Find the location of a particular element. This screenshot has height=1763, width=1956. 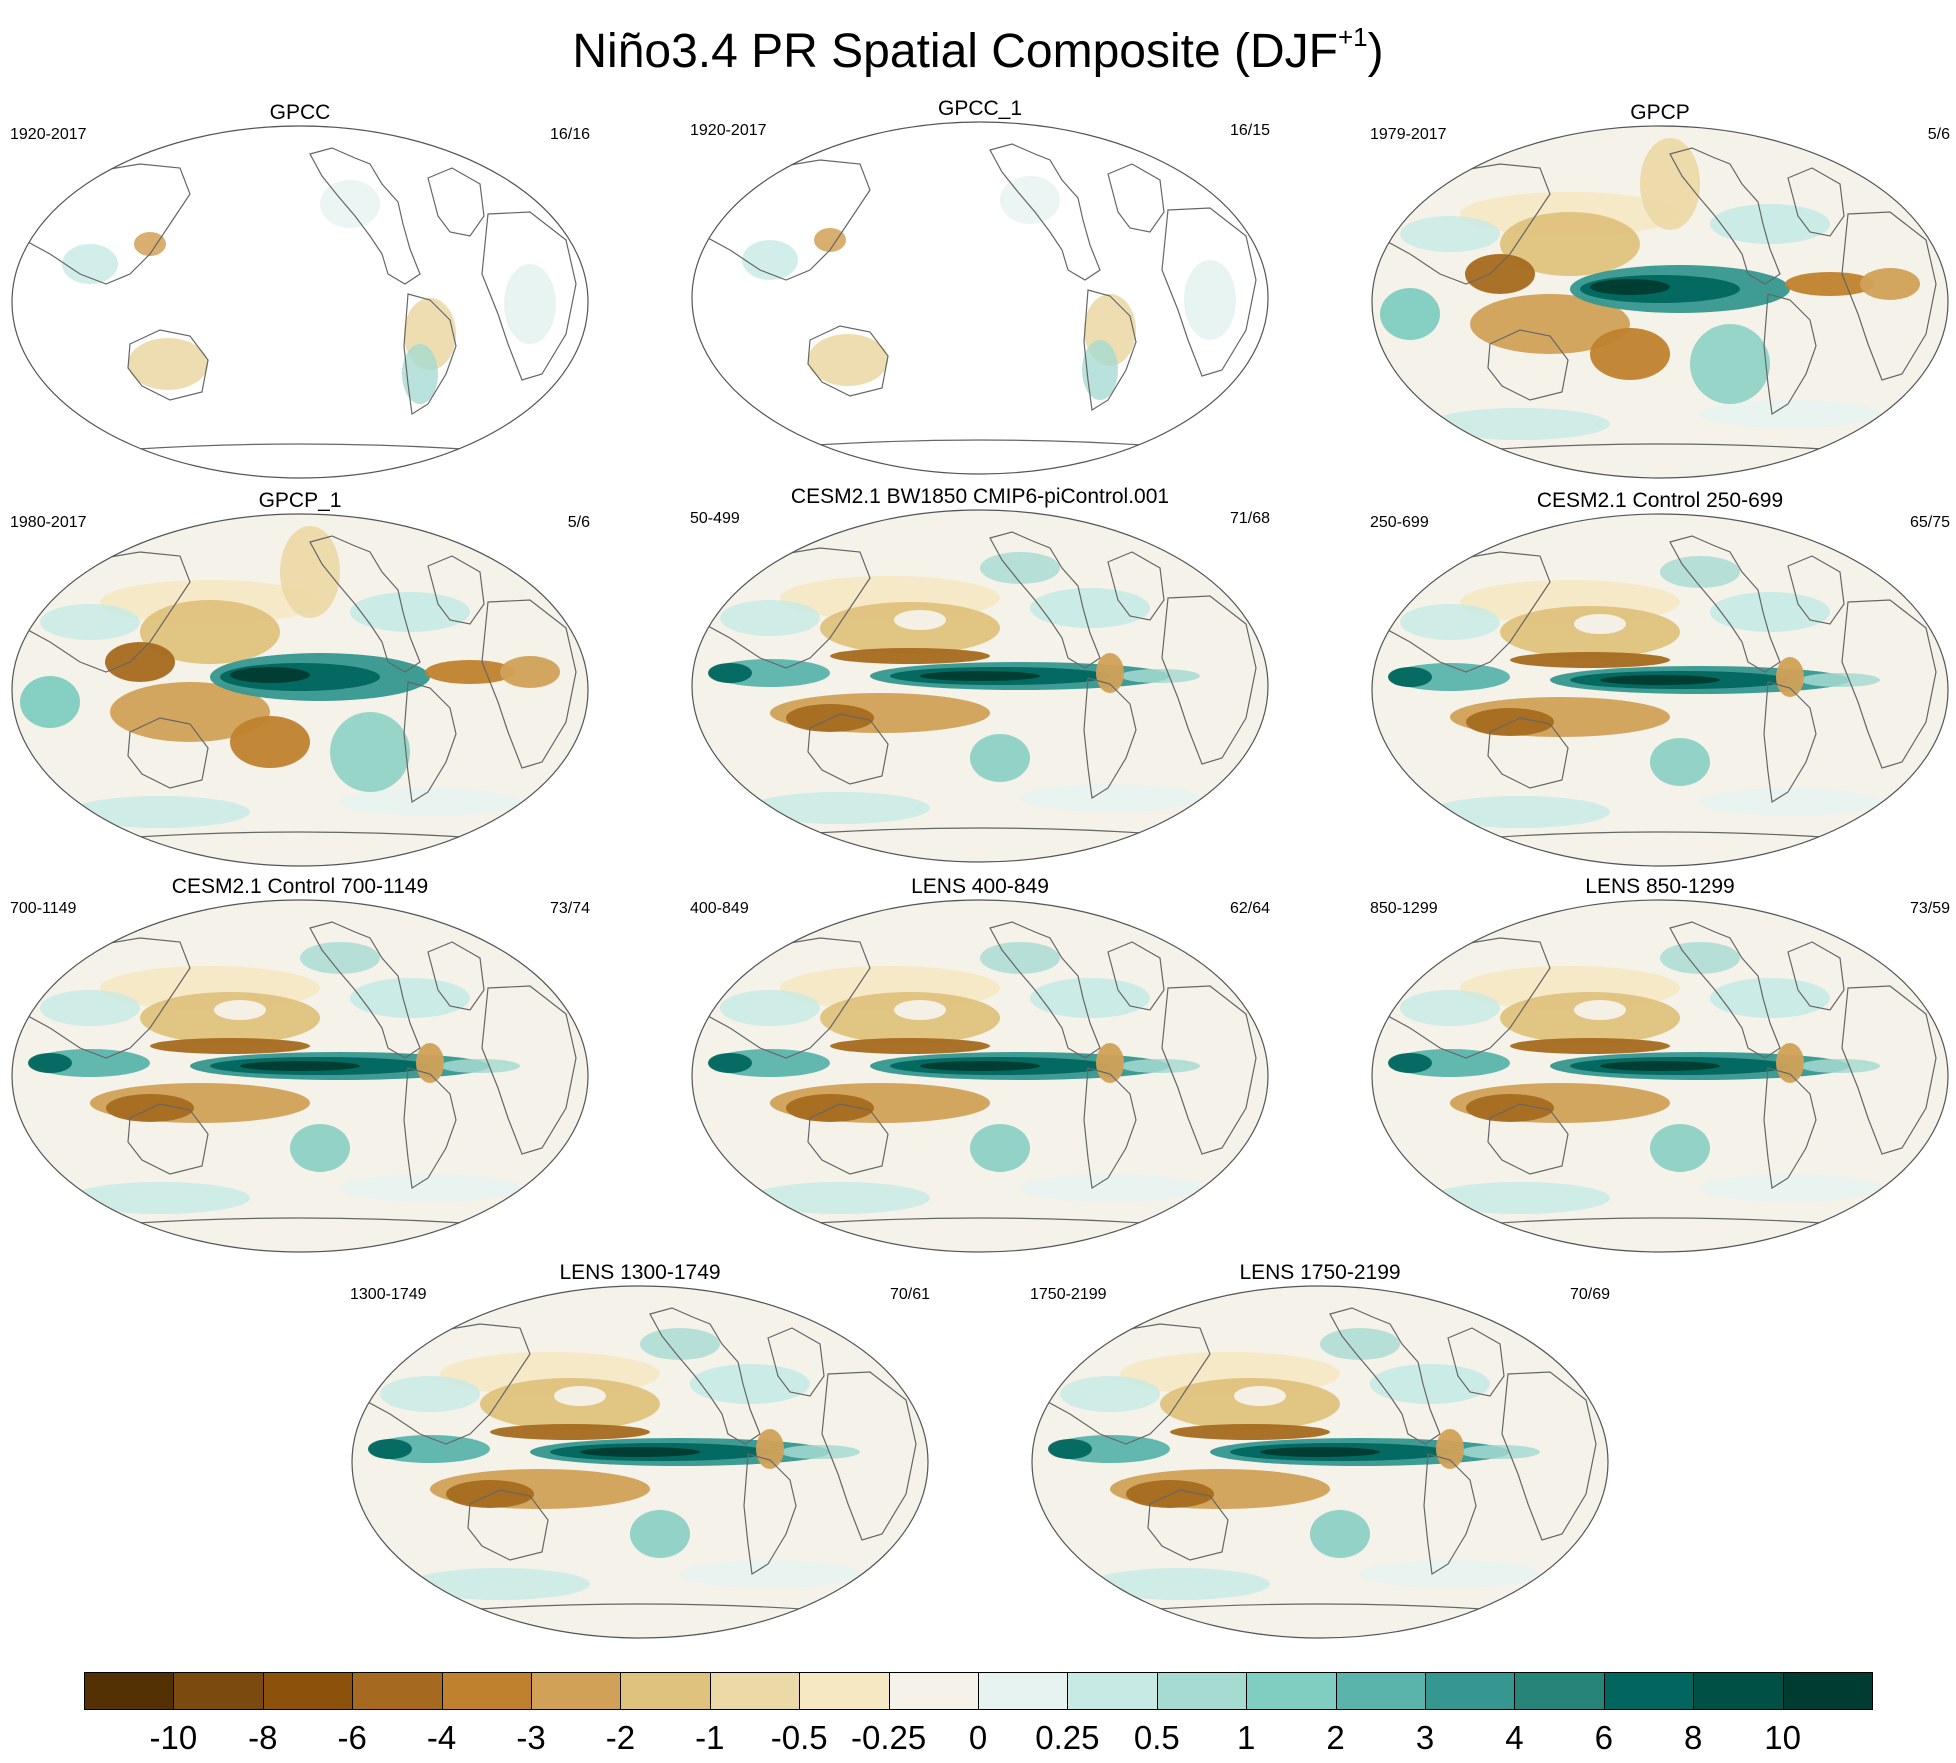

map-panel: GPCC_1 1920-2017 16/15 is located at coordinates (980, 286).